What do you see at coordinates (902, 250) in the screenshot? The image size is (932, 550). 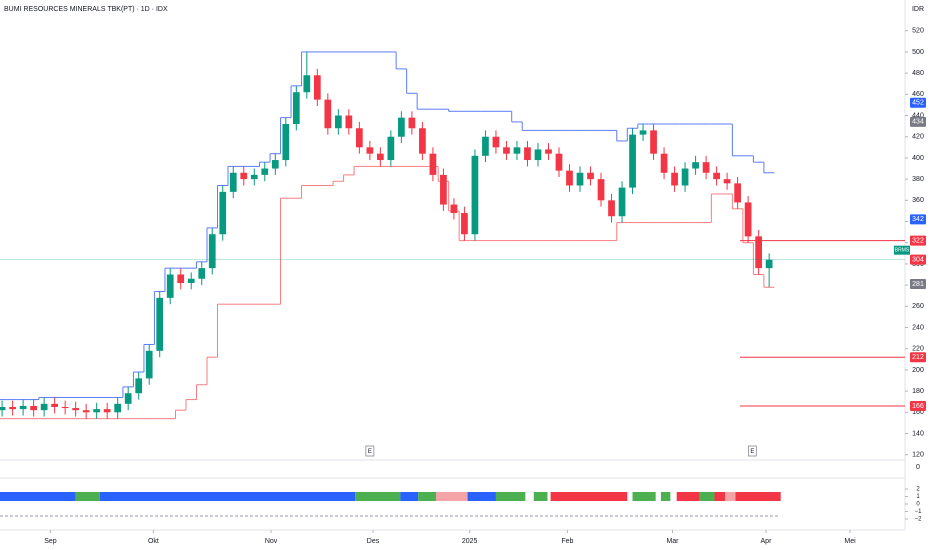 I see `symbol-badge` at bounding box center [902, 250].